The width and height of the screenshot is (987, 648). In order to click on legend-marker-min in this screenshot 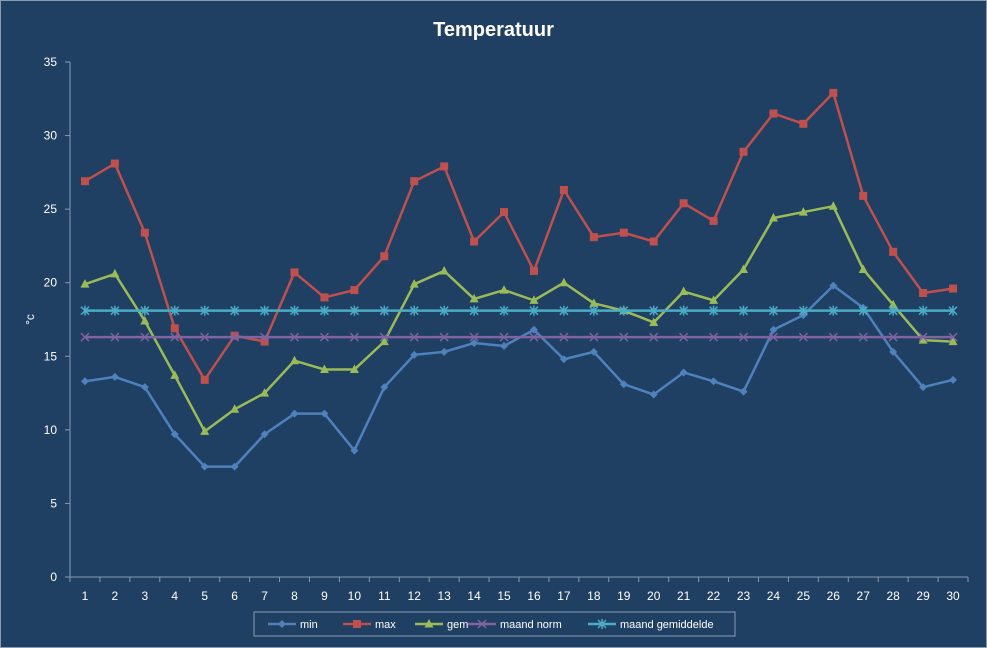, I will do `click(282, 624)`.